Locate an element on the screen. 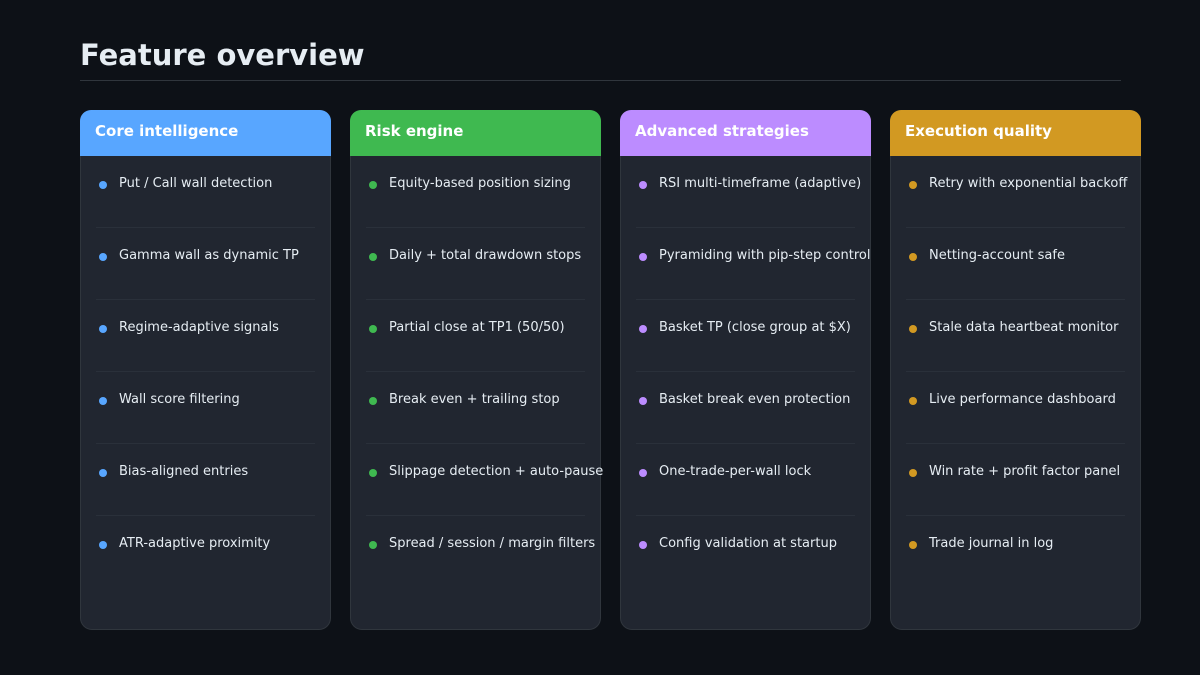 The image size is (1200, 675). feature-item: Regime-adaptive signals is located at coordinates (205, 336).